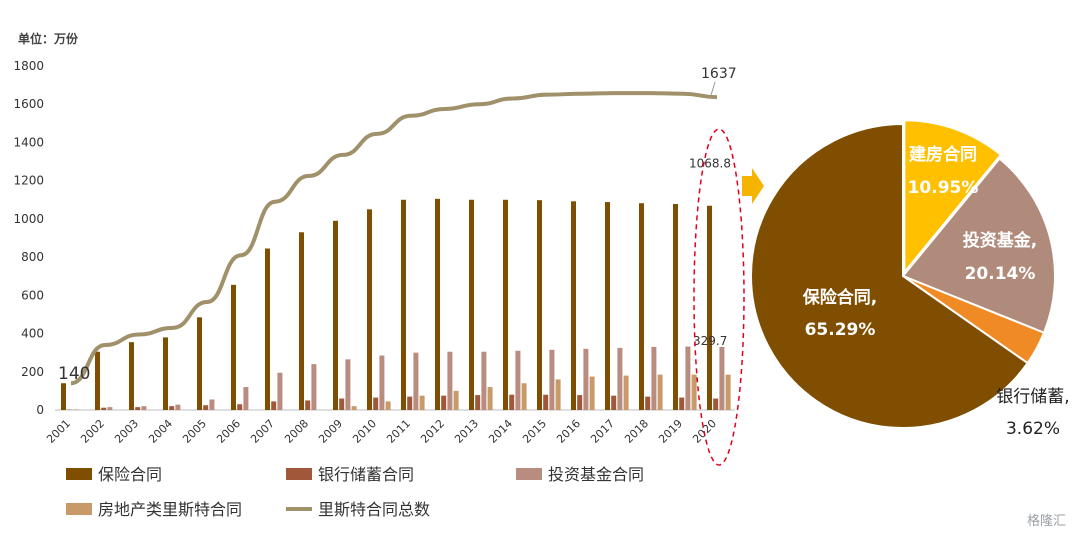 This screenshot has width=1080, height=539. What do you see at coordinates (28, 66) in the screenshot?
I see `y-tick-label: 1800` at bounding box center [28, 66].